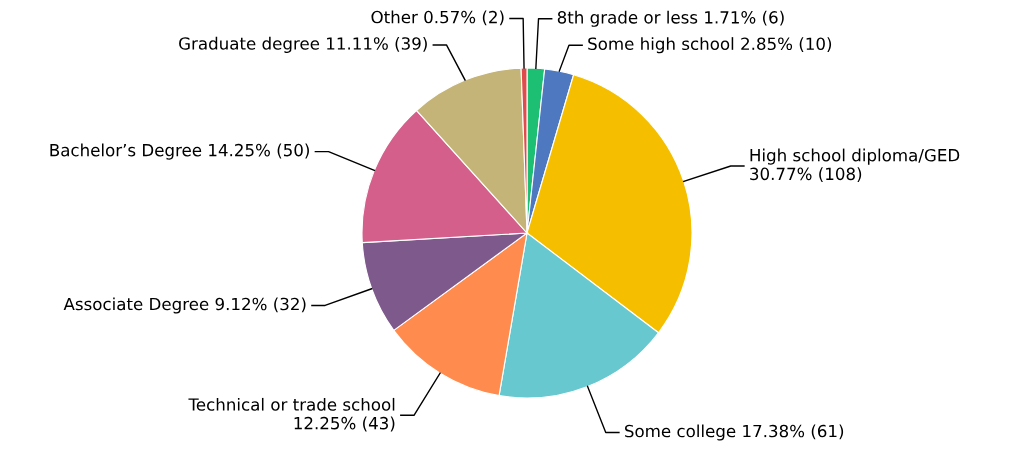  Describe the element at coordinates (437, 18) in the screenshot. I see `slice-label: Other 0.57% (2)` at that location.